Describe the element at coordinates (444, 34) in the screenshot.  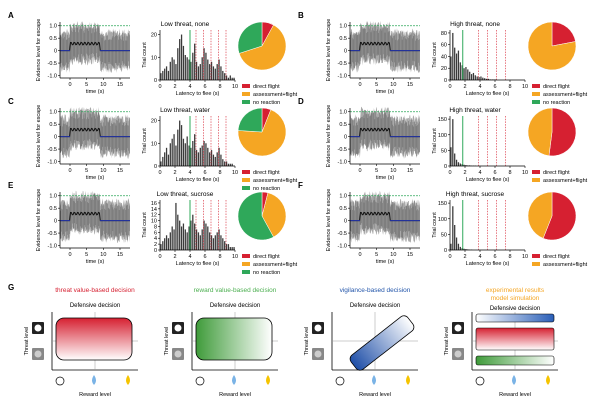
I see `y-tick-label: 80` at that location.